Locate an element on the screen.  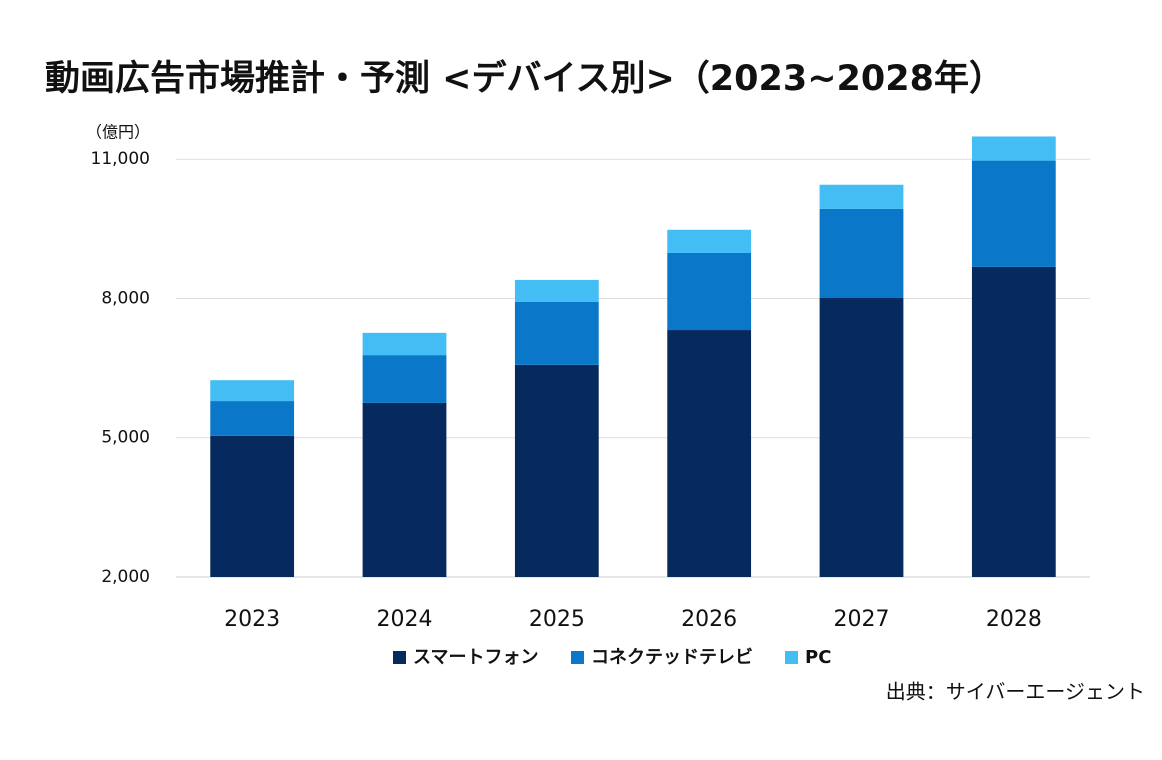
y-tick-label: 5,000 is located at coordinates (125, 438).